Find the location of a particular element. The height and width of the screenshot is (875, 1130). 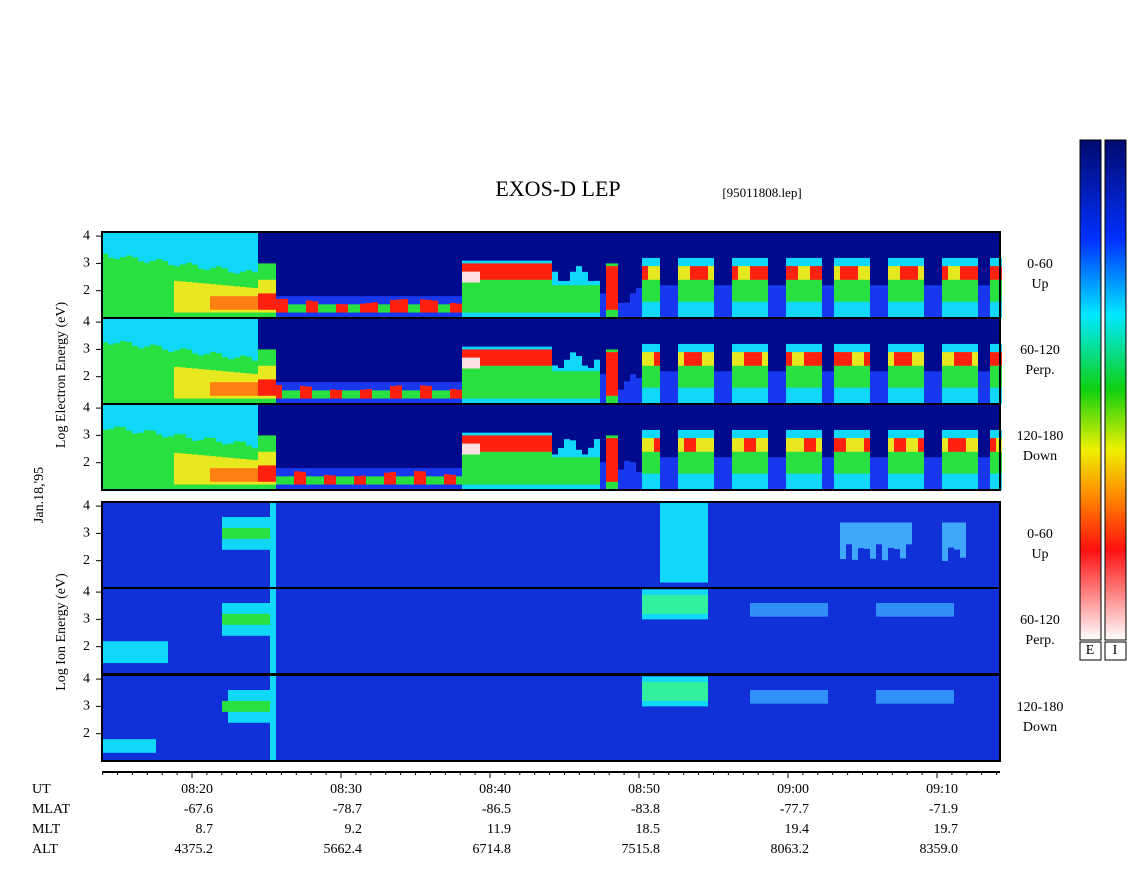

electron-axis-label: Log Electron Energy (eV) is located at coordinates (61, 375).